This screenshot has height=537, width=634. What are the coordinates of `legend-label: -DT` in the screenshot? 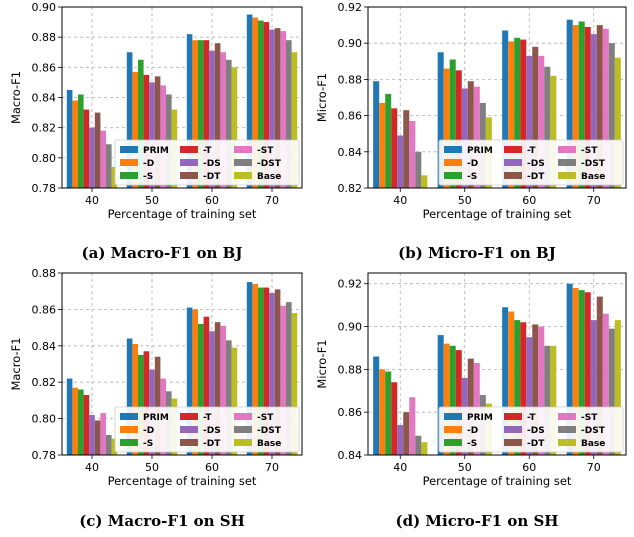 It's located at (212, 177).